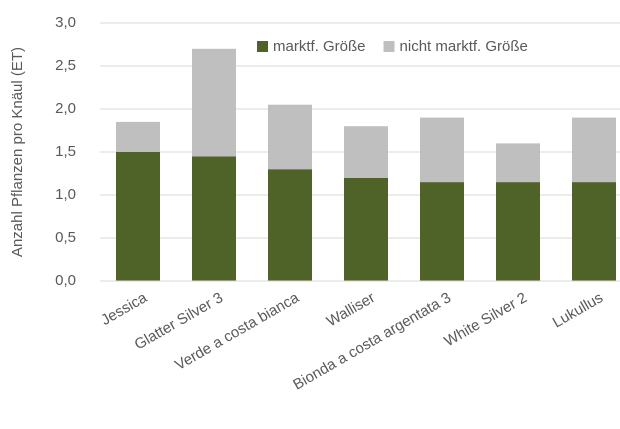 The height and width of the screenshot is (429, 620). I want to click on y-tick-label: 2,5, so click(65, 65).